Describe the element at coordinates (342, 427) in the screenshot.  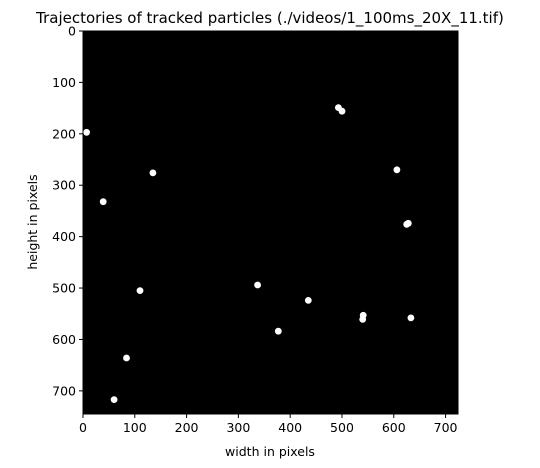
I see `x-tick-label: 500` at that location.